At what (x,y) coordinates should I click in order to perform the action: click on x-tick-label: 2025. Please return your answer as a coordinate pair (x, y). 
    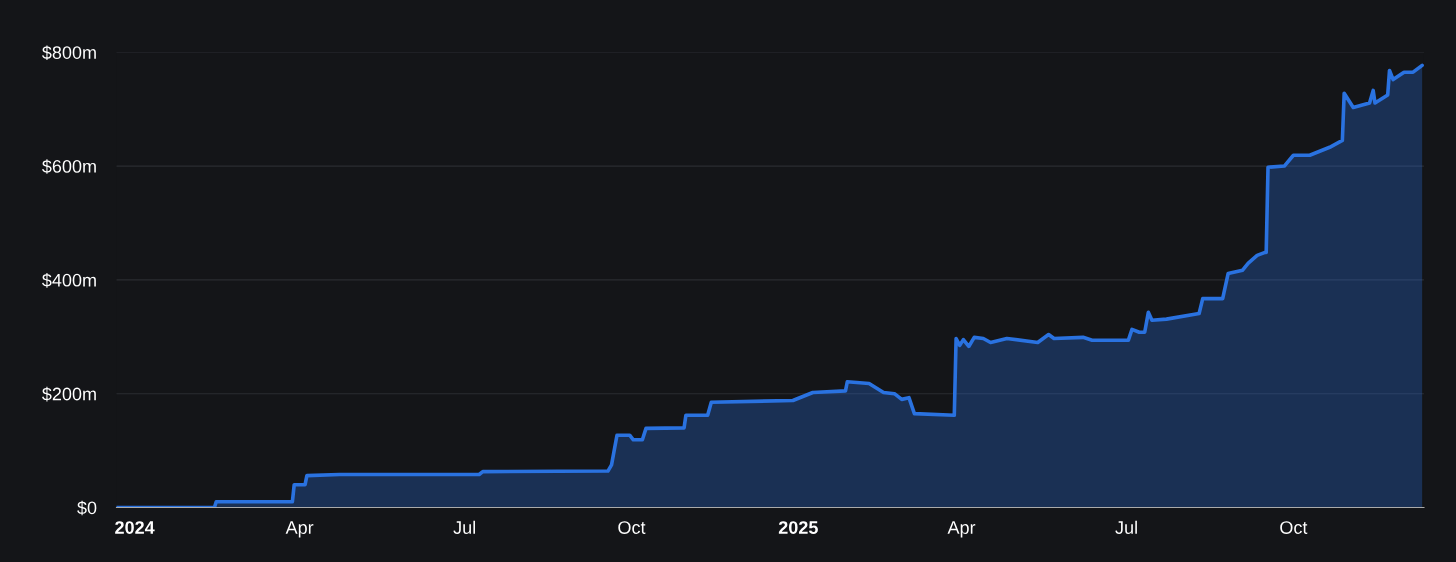
    Looking at the image, I should click on (798, 527).